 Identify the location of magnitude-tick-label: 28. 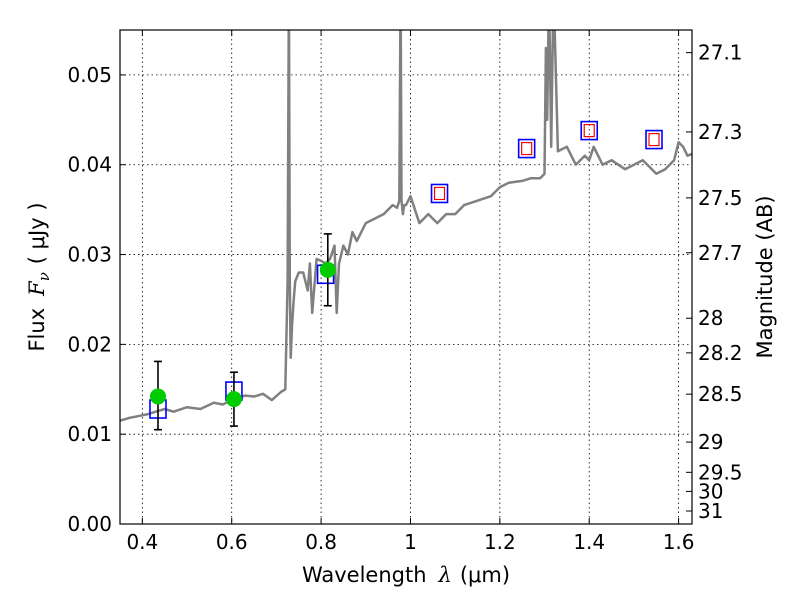
(710, 318).